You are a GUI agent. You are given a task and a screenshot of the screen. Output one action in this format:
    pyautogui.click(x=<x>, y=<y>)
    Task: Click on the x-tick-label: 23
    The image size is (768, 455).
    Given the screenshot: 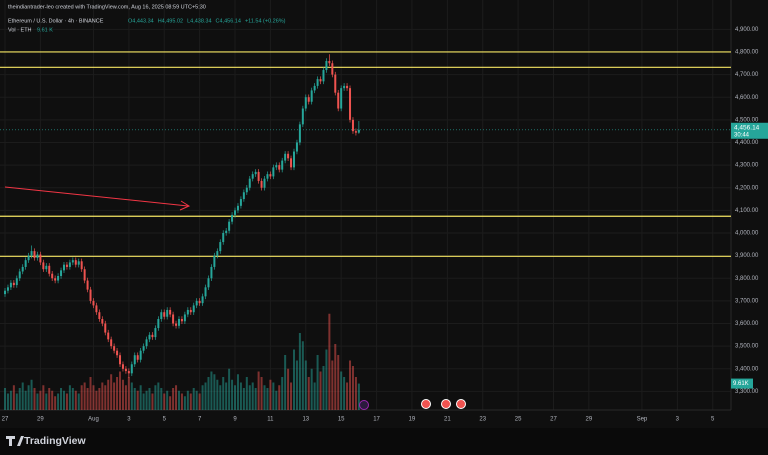 What is the action you would take?
    pyautogui.click(x=482, y=420)
    